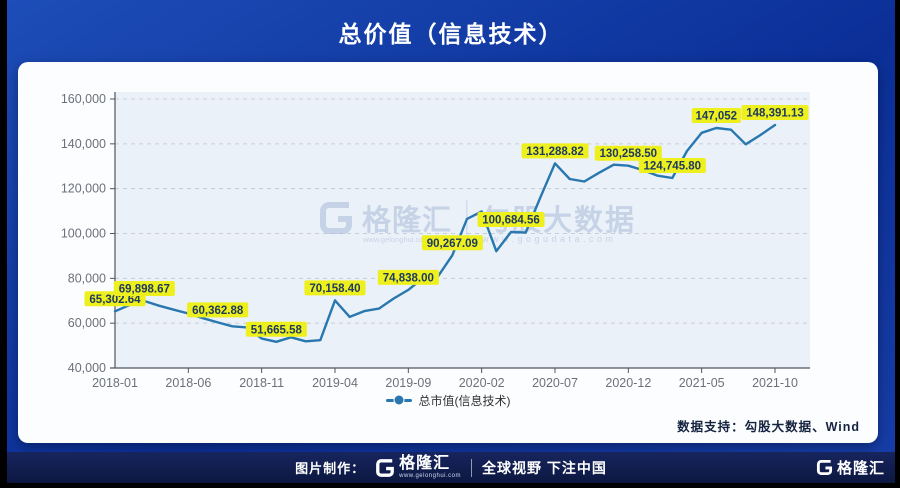 The image size is (900, 488). I want to click on svg-text: 90,267.09, so click(452, 244).